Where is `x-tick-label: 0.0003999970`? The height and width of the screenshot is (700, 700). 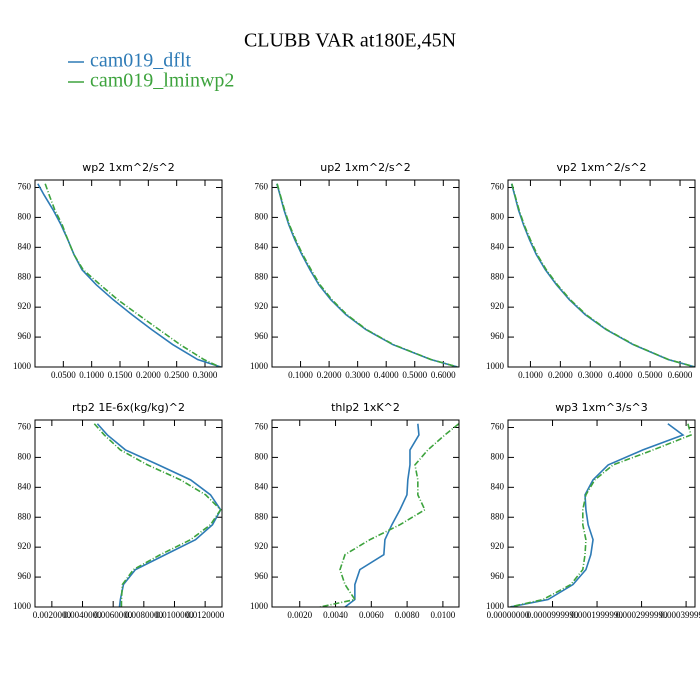 x-tick-label: 0.0003999970 is located at coordinates (680, 615).